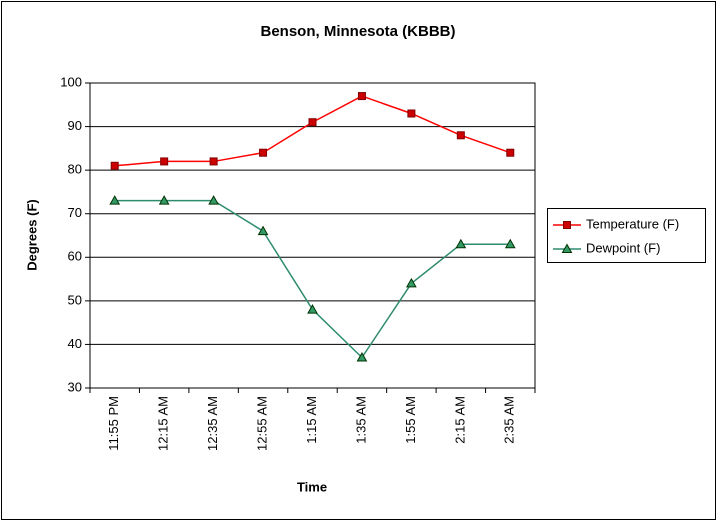  Describe the element at coordinates (75, 125) in the screenshot. I see `y-tick-label: 90` at that location.